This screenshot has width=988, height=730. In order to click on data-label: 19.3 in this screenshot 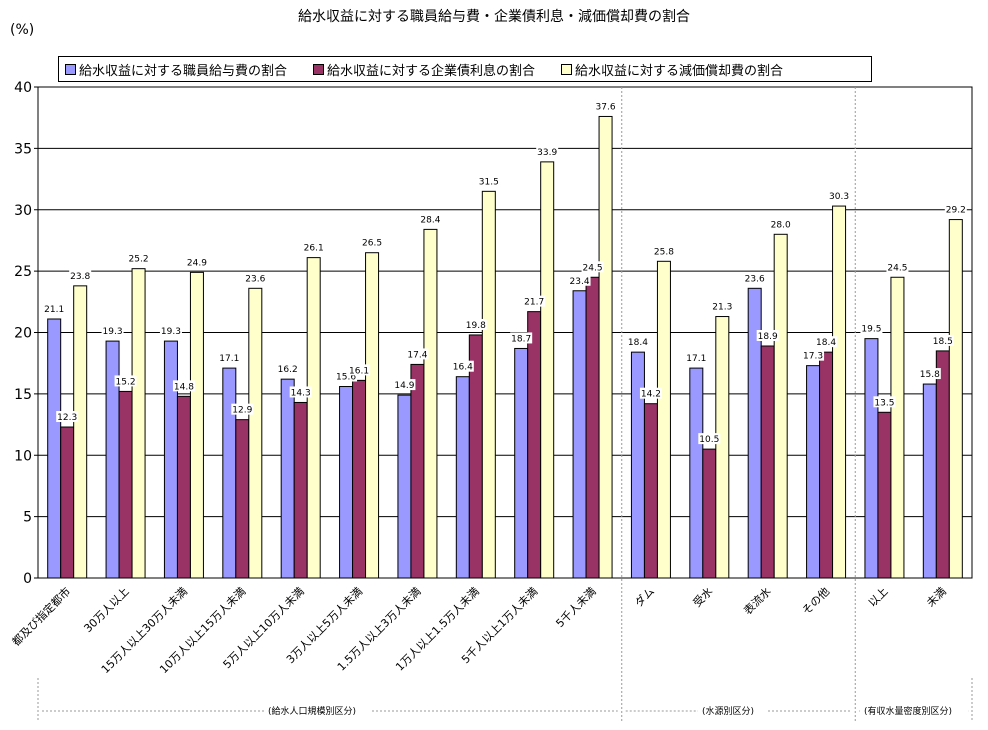, I will do `click(171, 332)`.